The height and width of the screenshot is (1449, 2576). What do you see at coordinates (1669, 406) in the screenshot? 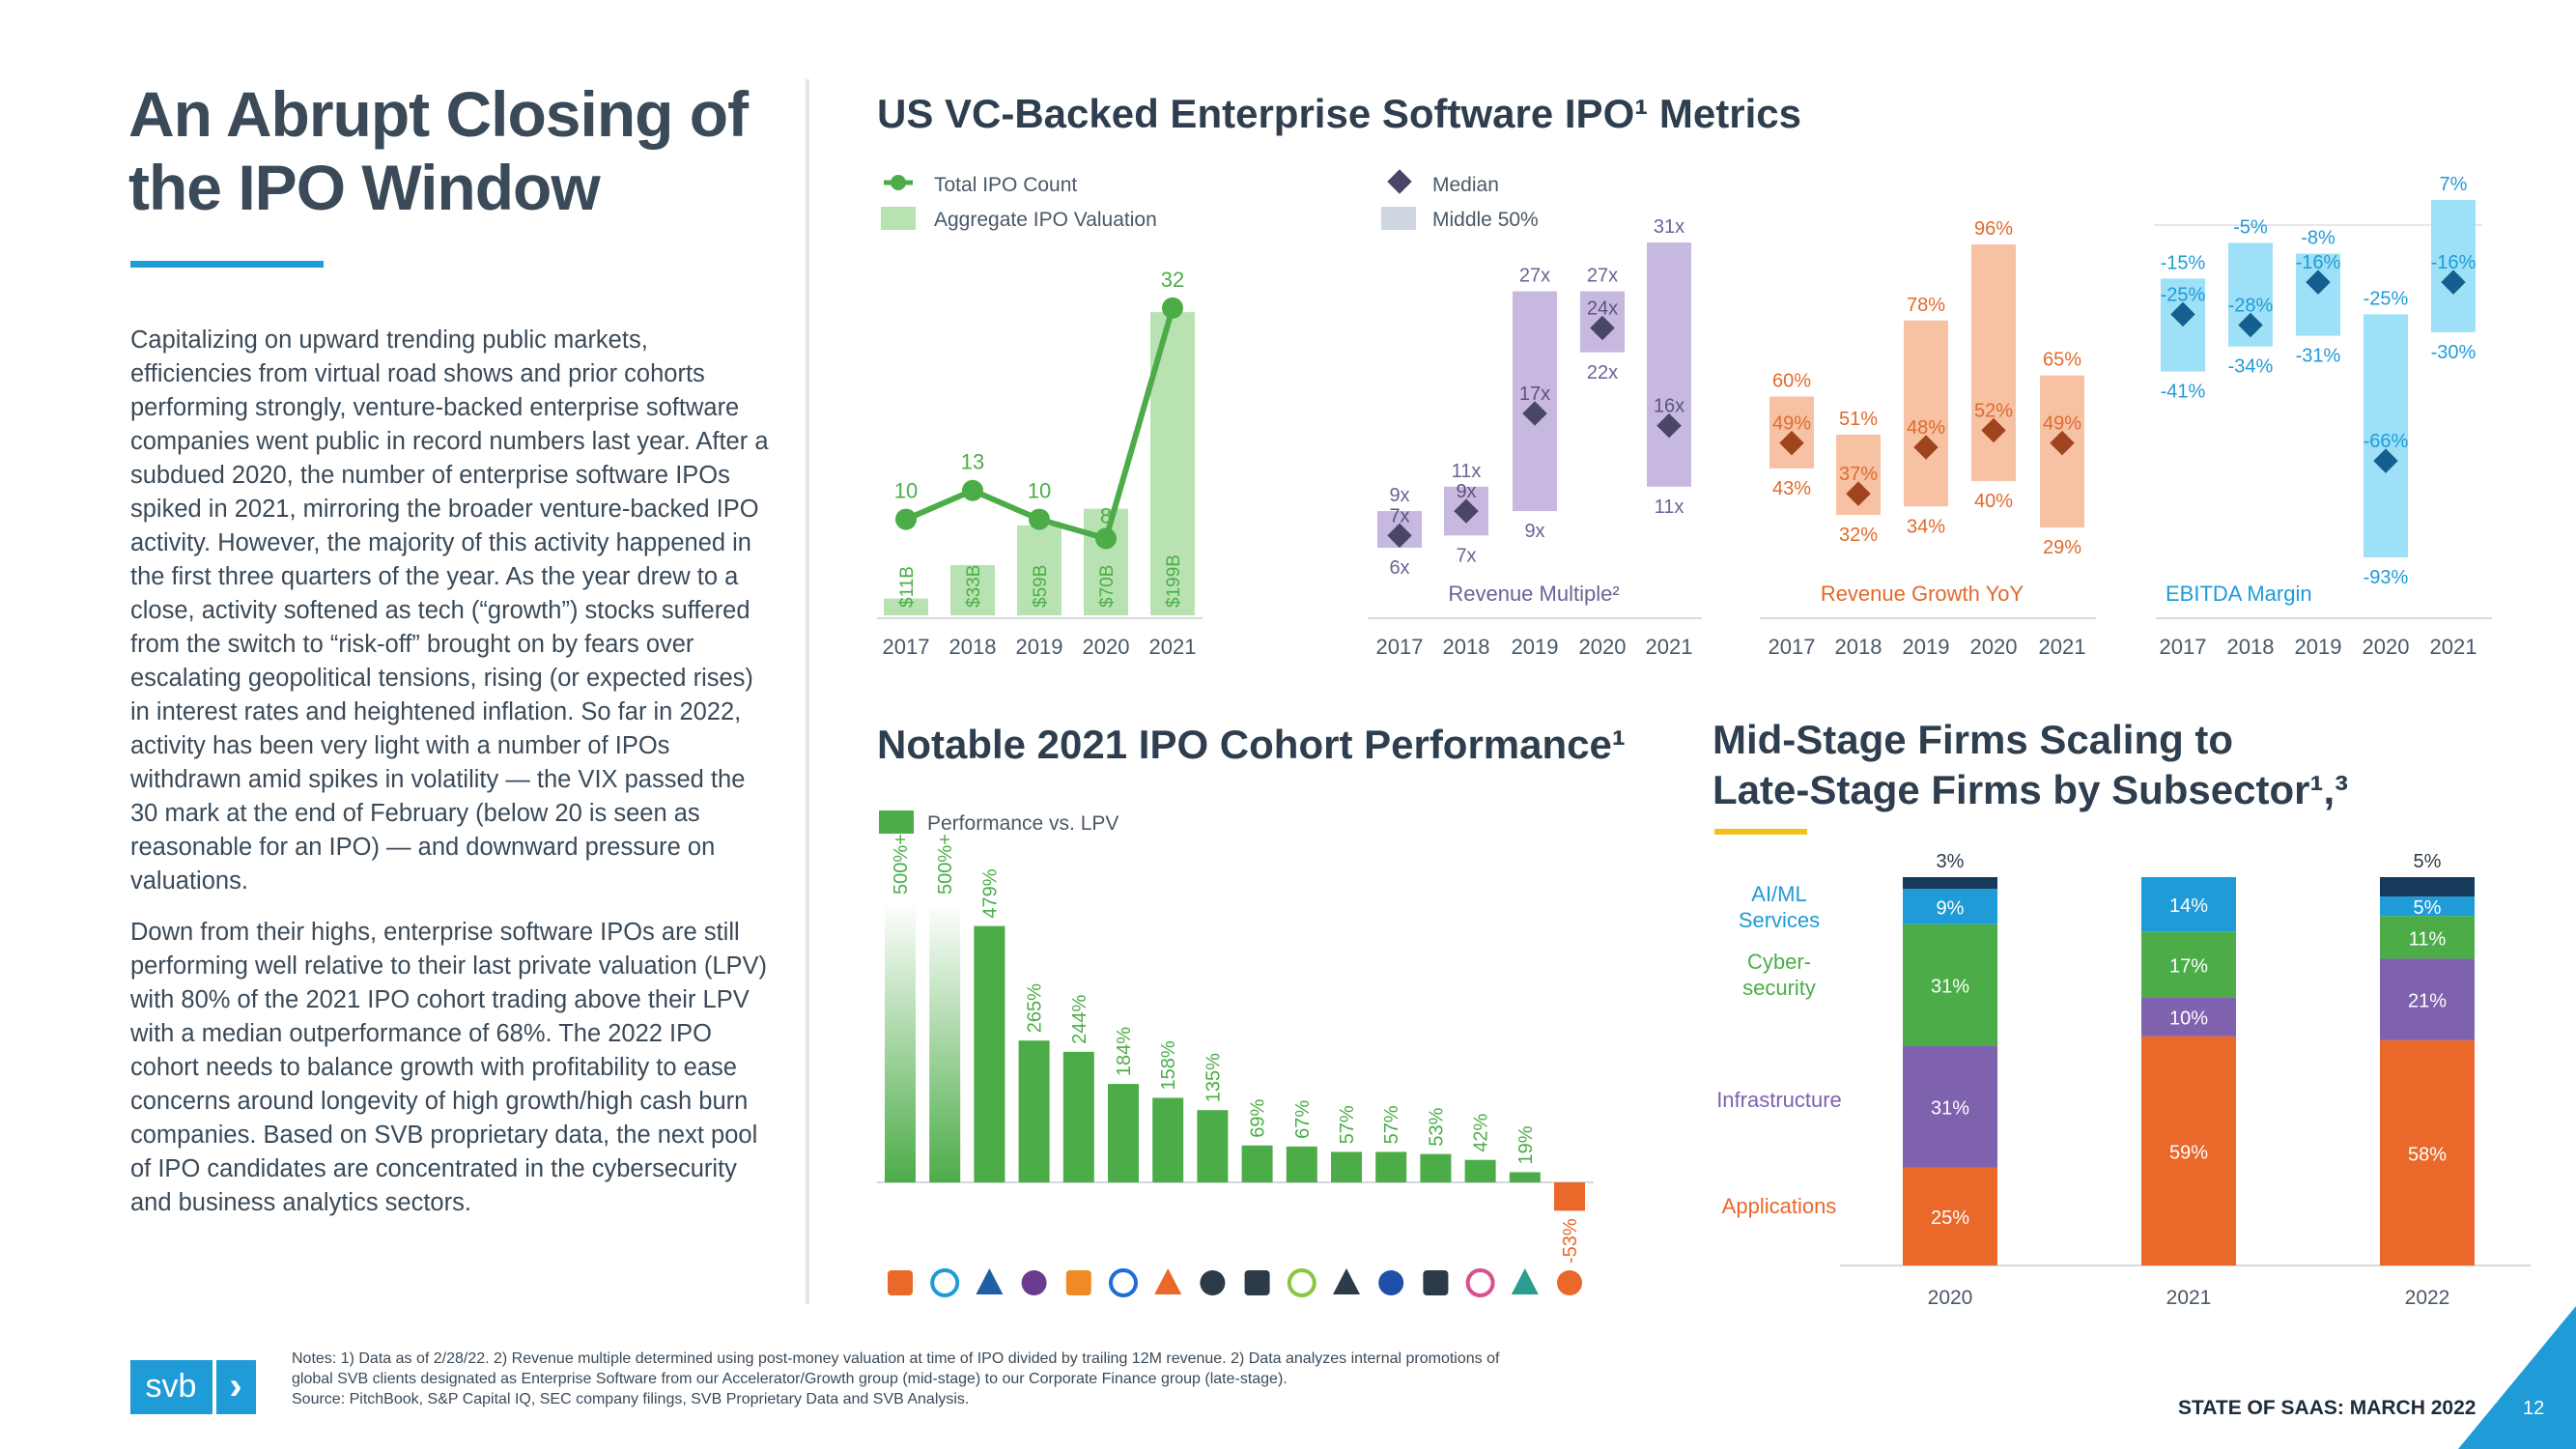
I see `median-label: 16x` at bounding box center [1669, 406].